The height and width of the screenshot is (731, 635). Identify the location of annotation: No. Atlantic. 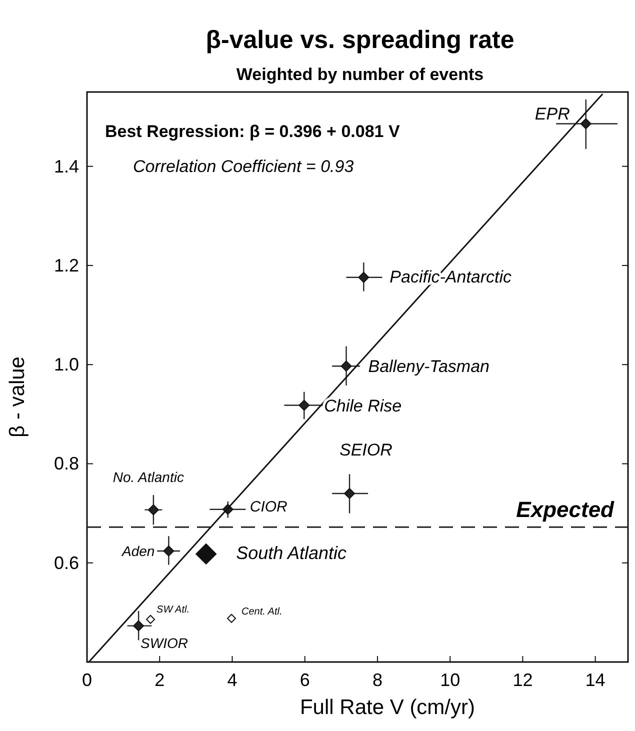
(148, 476).